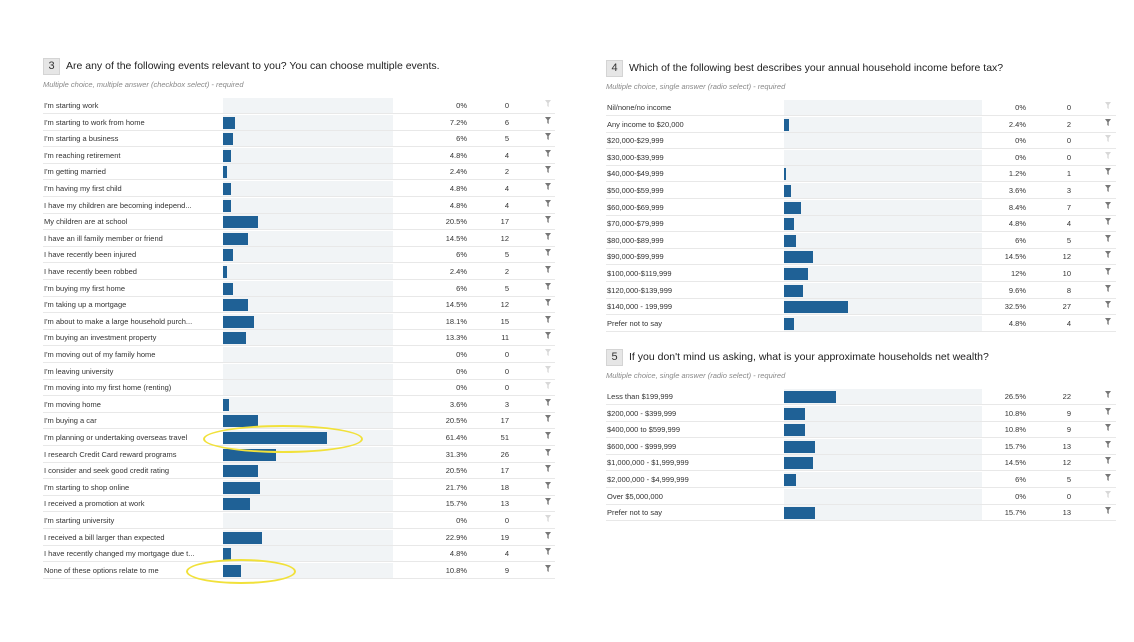  What do you see at coordinates (1015, 430) in the screenshot?
I see `percent-label: 10.8%` at bounding box center [1015, 430].